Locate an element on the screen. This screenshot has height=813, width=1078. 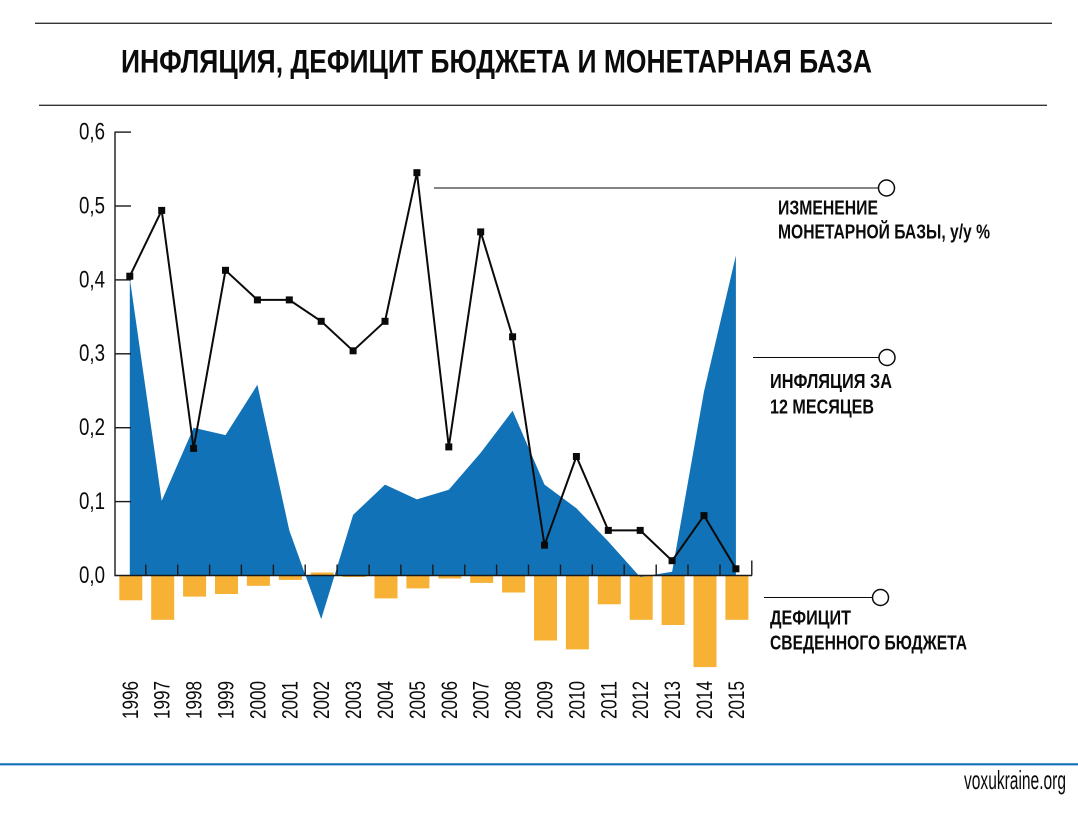
svg-text: 2003 is located at coordinates (353, 700).